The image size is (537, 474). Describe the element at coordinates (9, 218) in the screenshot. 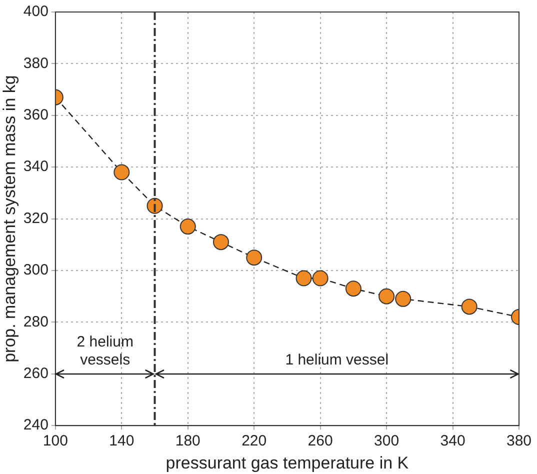

I see `y-axis-title: prop. management system mass in kg` at that location.